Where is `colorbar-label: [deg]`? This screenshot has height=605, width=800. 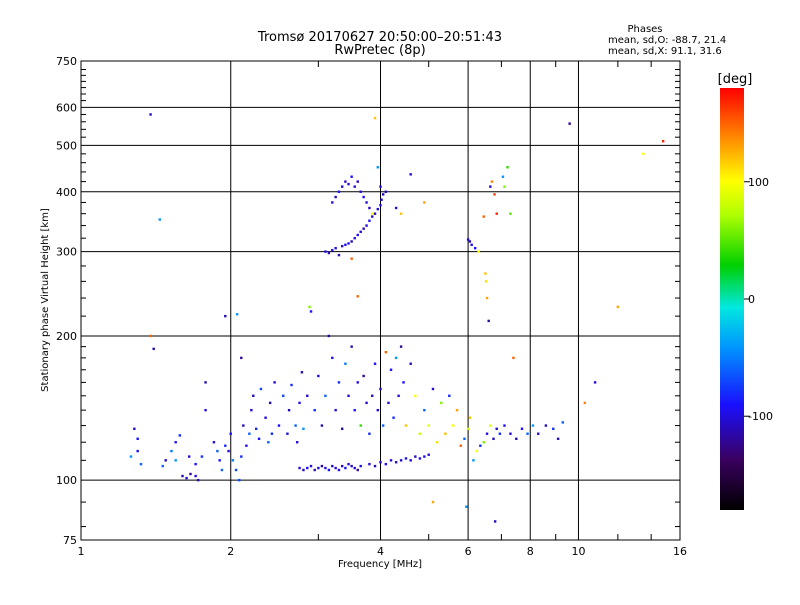 colorbar-label: [deg] is located at coordinates (735, 79).